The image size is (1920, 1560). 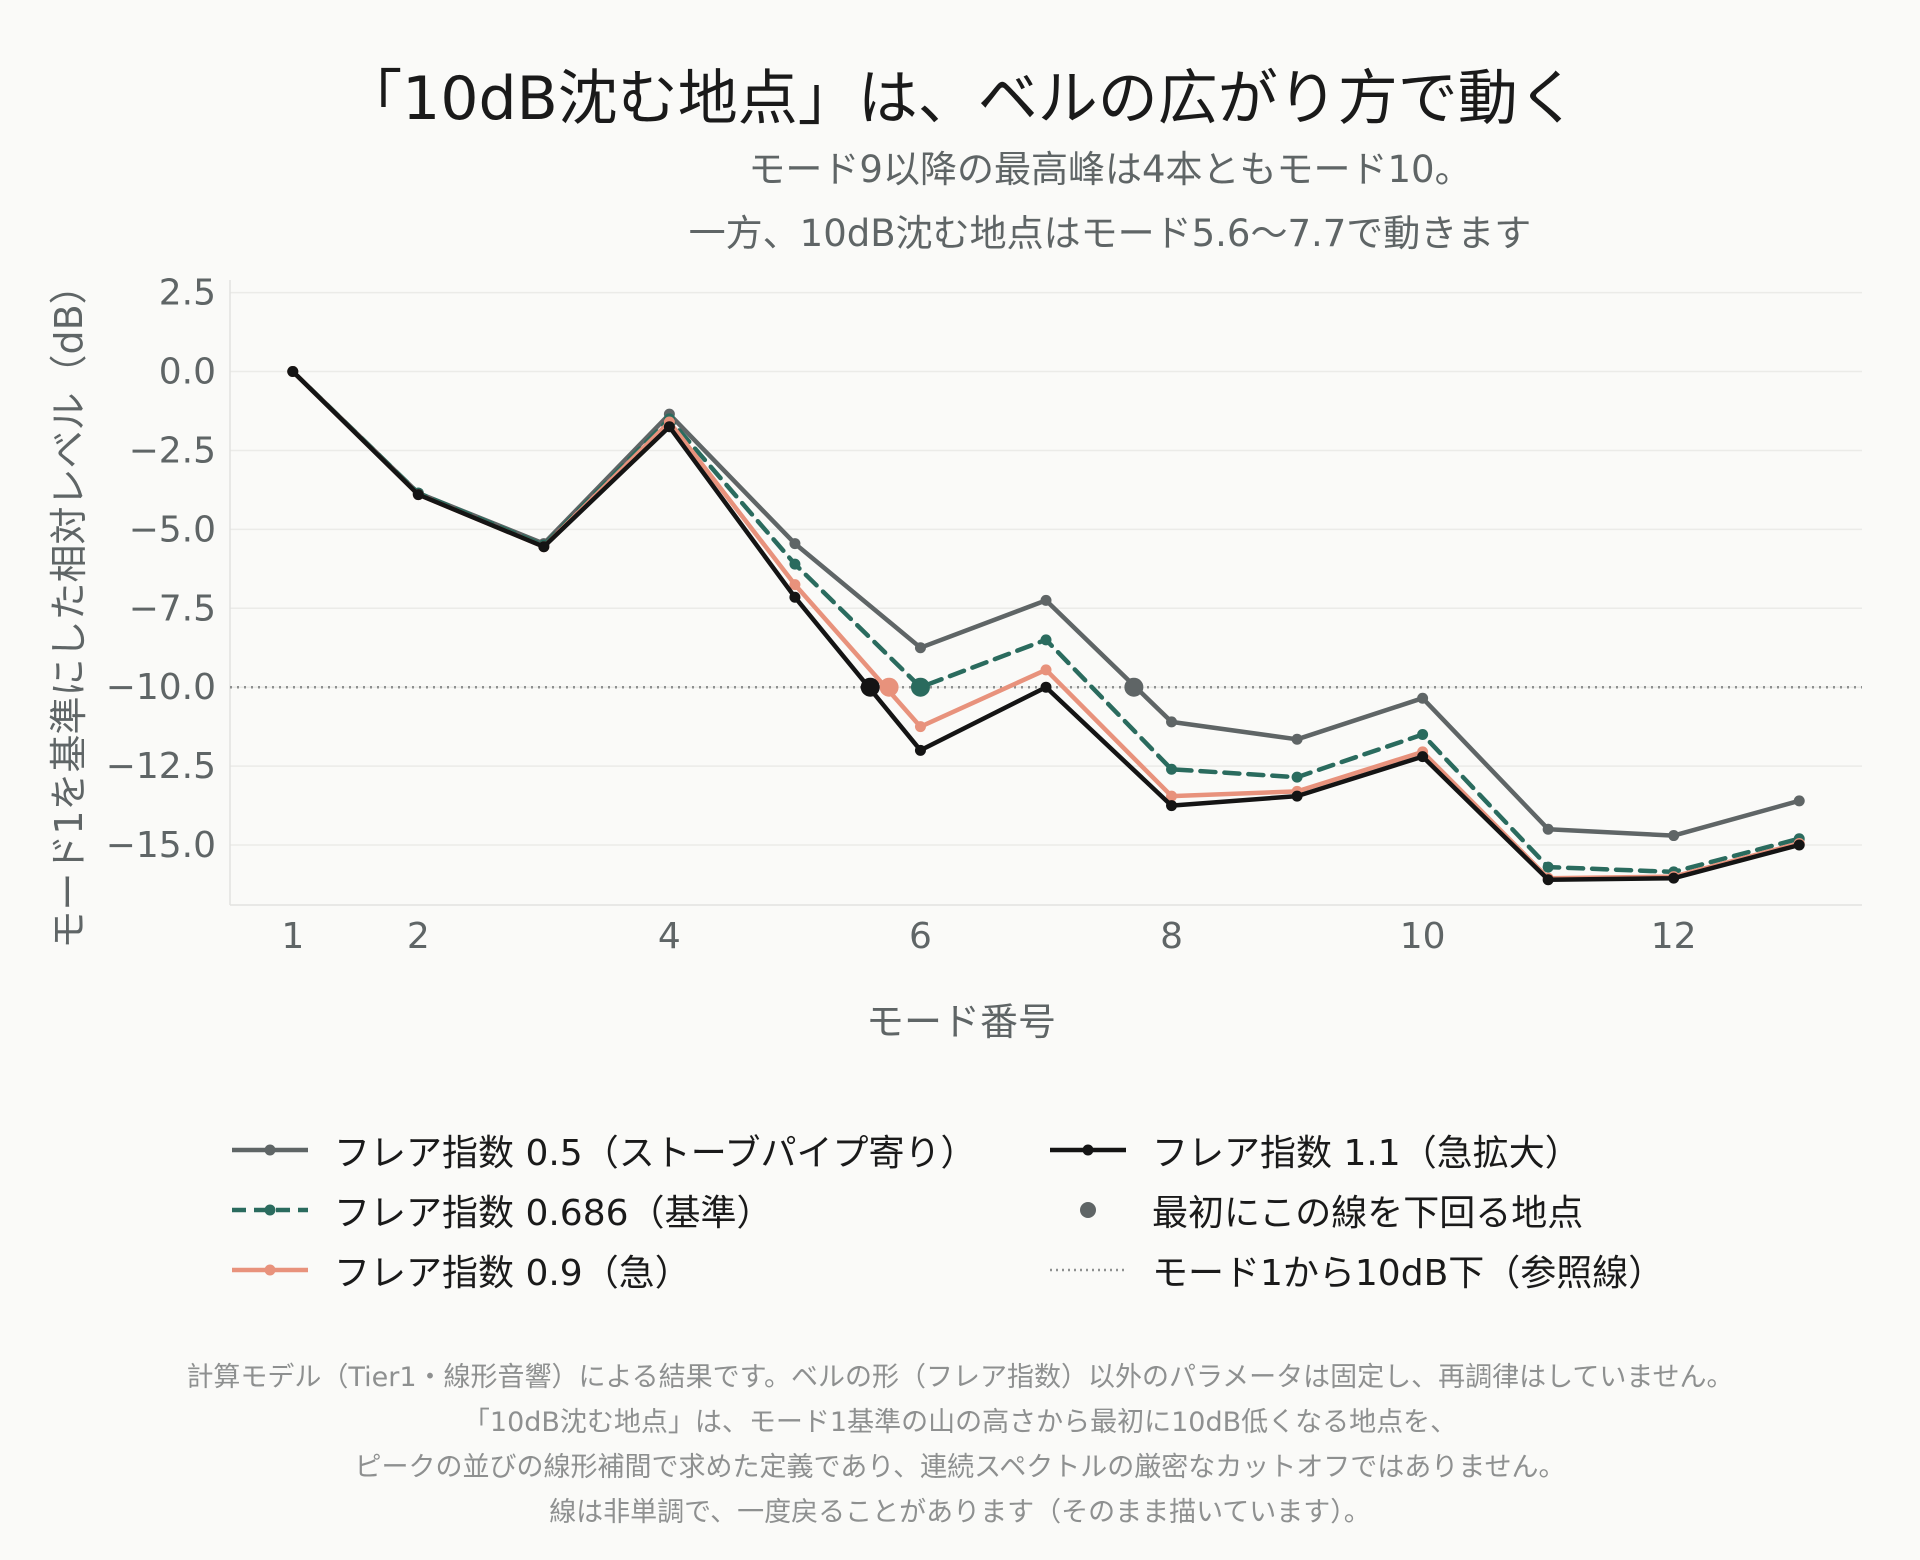 What do you see at coordinates (172, 529) in the screenshot?
I see `y-tick-label: −5.0` at bounding box center [172, 529].